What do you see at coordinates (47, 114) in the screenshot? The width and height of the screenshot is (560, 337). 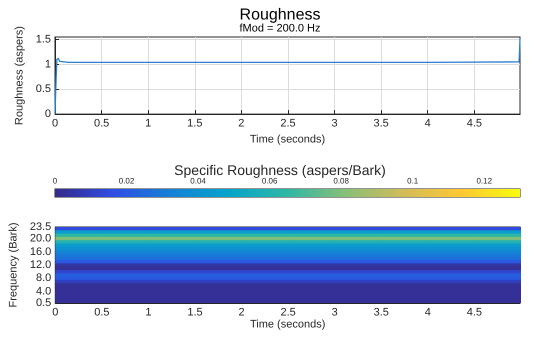 I see `y-tick-label: 0` at bounding box center [47, 114].